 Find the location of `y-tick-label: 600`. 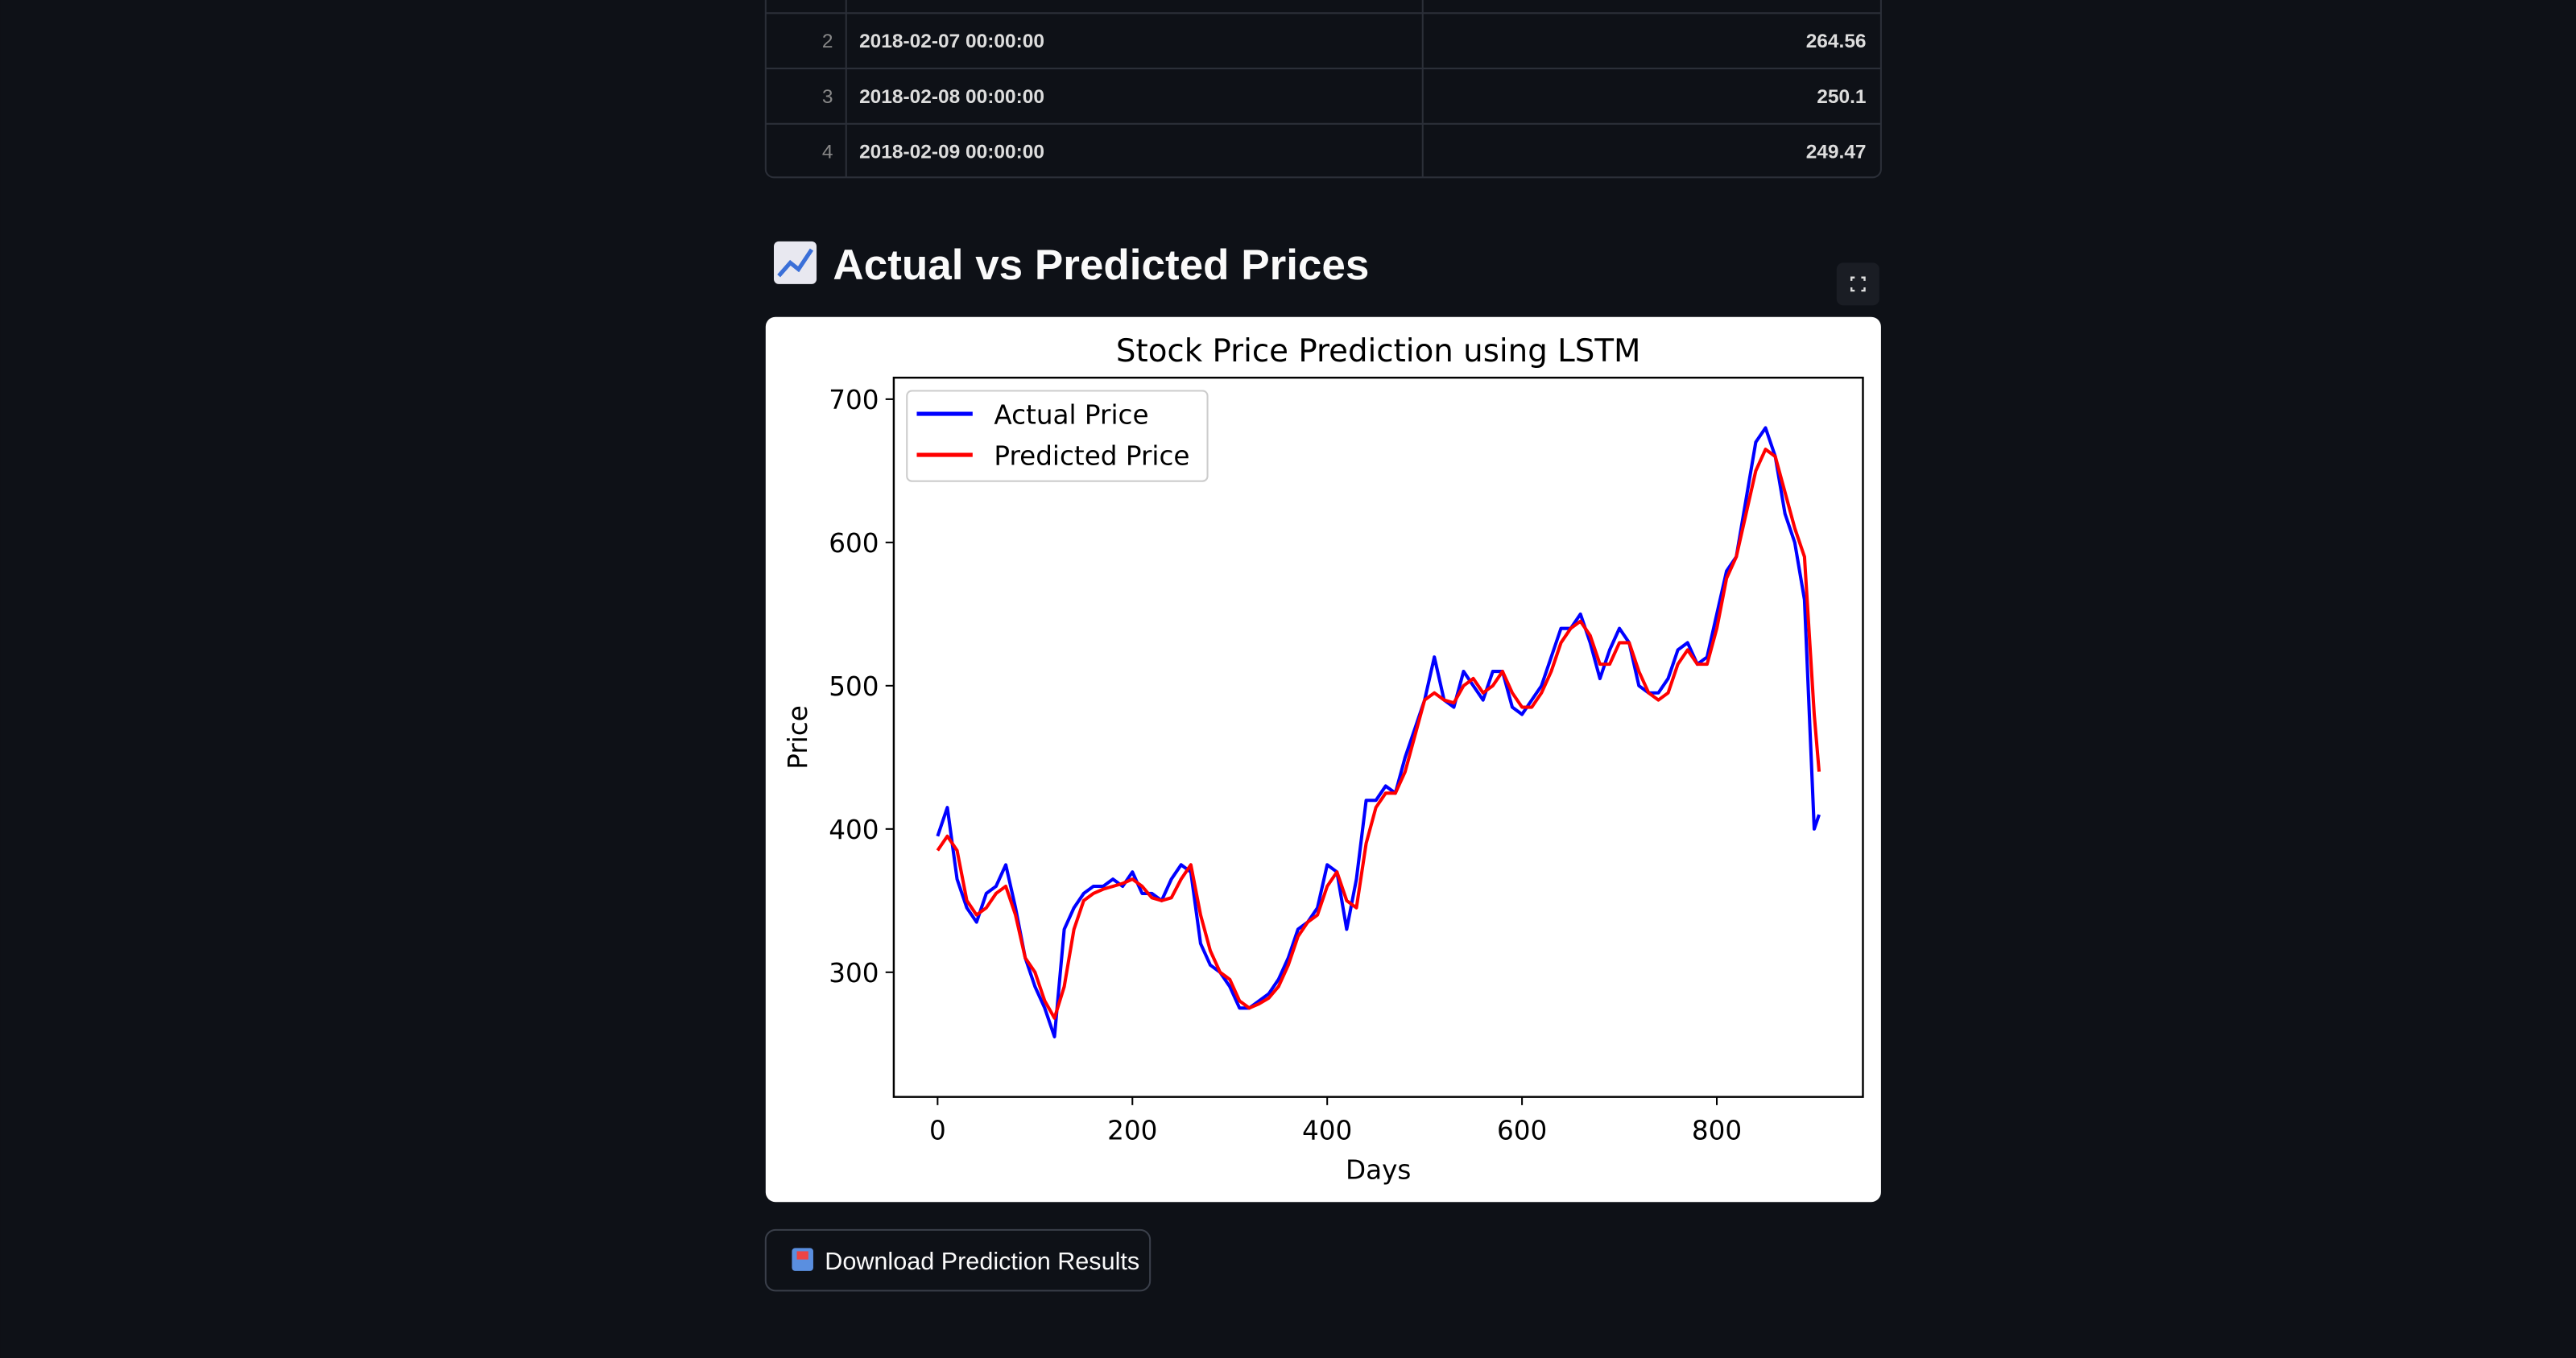

y-tick-label: 600 is located at coordinates (854, 543).